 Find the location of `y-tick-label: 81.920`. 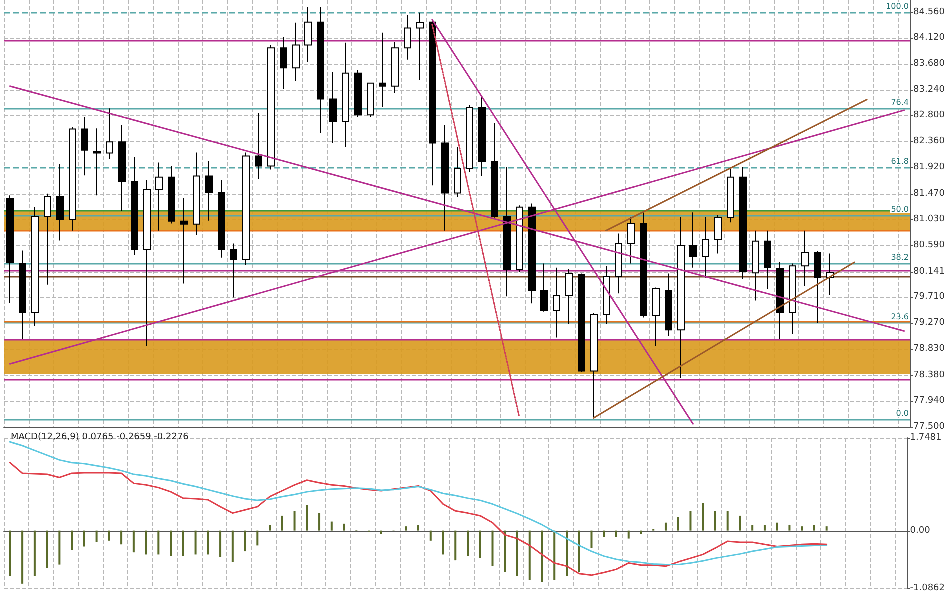

y-tick-label: 81.920 is located at coordinates (930, 167).